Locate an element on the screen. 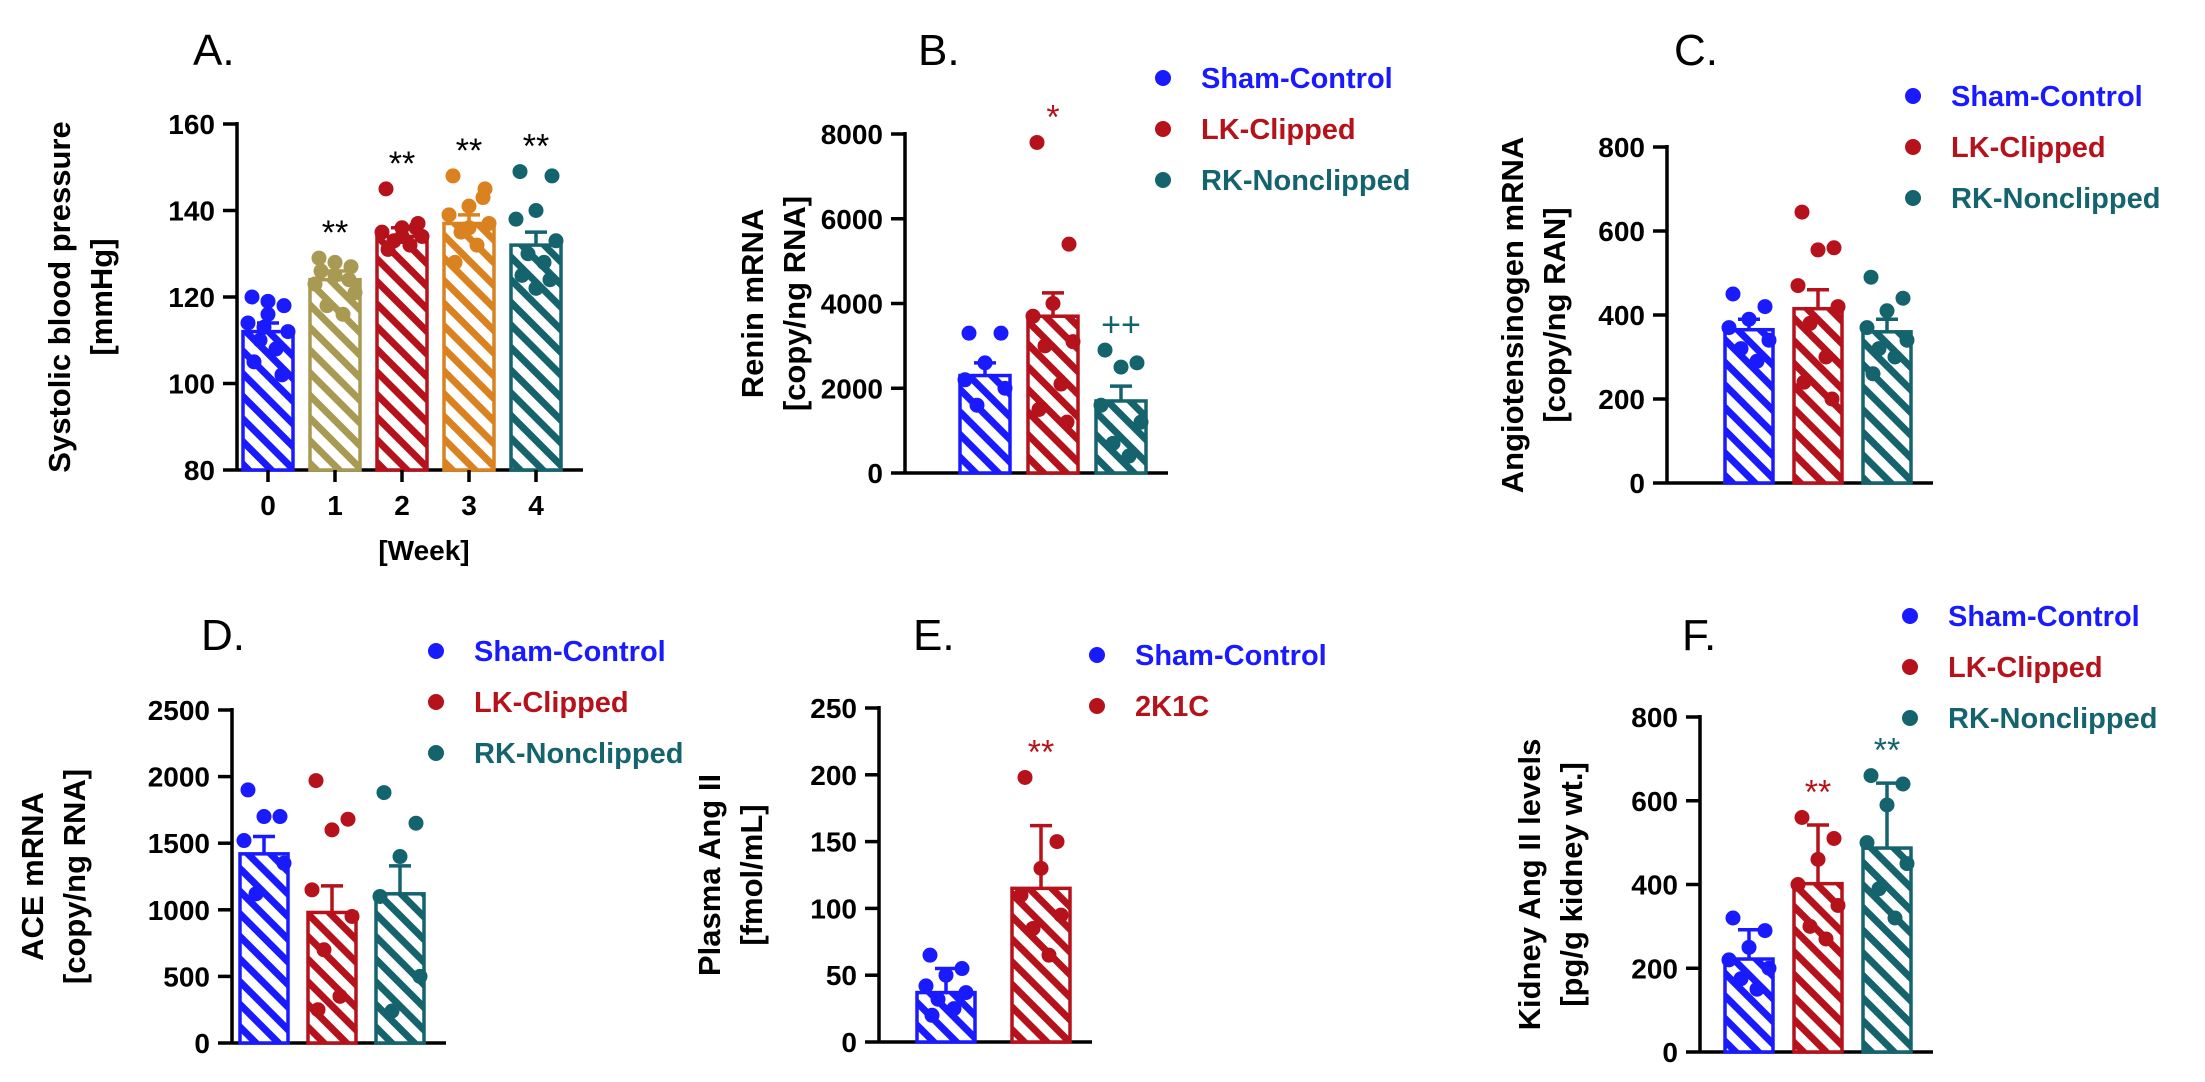 Image resolution: width=2205 pixels, height=1082 pixels. y-tick-label: 1000 is located at coordinates (179, 910).